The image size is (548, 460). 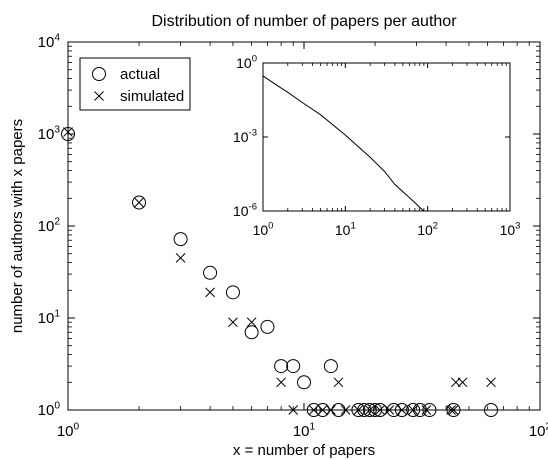 What do you see at coordinates (140, 74) in the screenshot?
I see `legend-label-actual: actual` at bounding box center [140, 74].